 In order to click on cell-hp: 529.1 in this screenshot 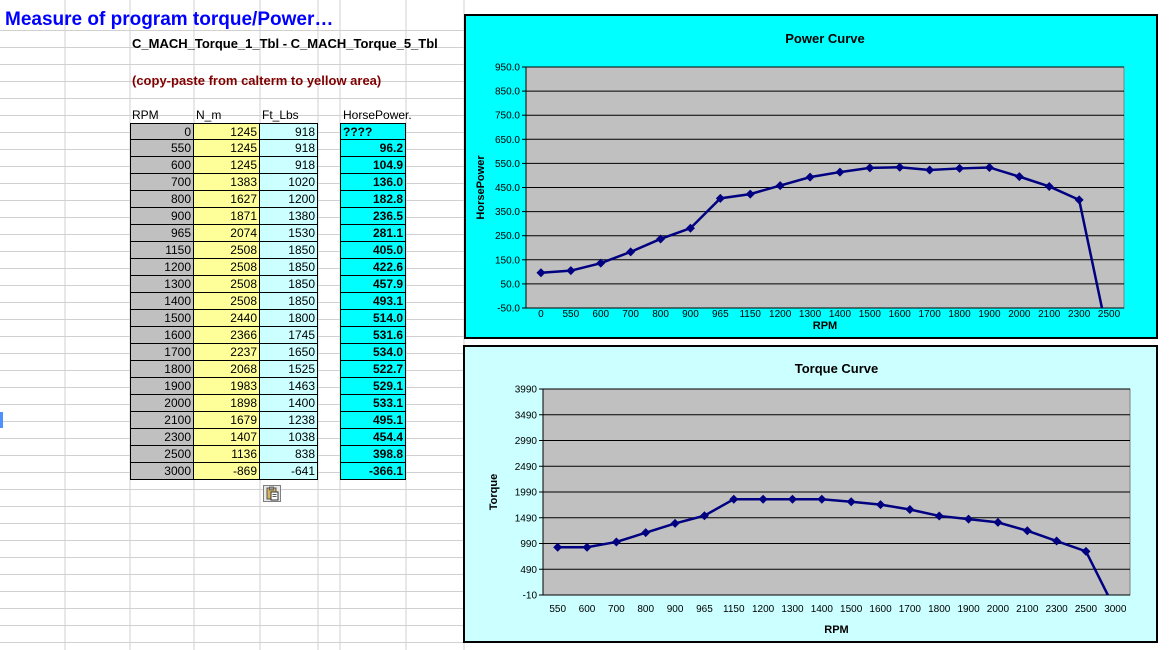, I will do `click(373, 386)`.